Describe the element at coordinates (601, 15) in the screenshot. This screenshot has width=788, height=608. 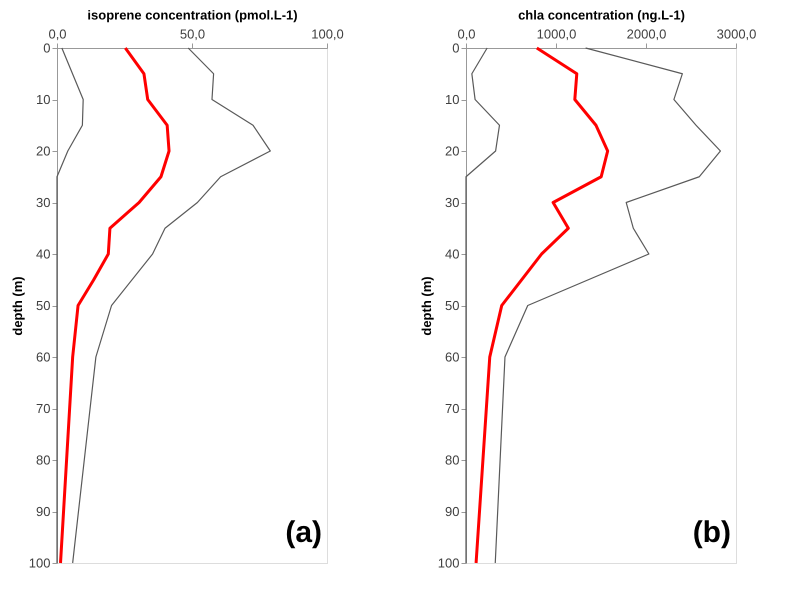
I see `x-axis-title: chla concentration (ng.L-1)` at that location.